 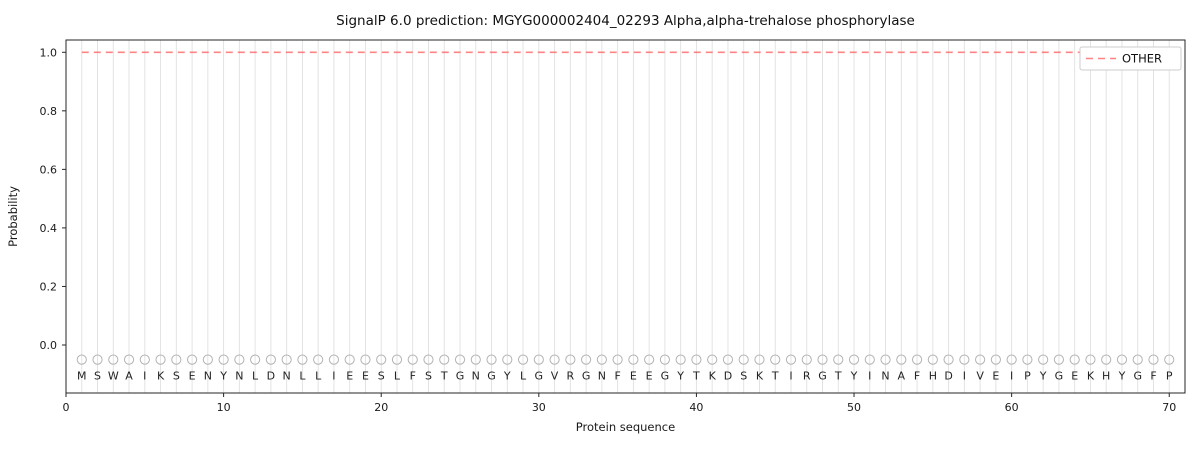 What do you see at coordinates (1142, 59) in the screenshot?
I see `legend-label: OTHER` at bounding box center [1142, 59].